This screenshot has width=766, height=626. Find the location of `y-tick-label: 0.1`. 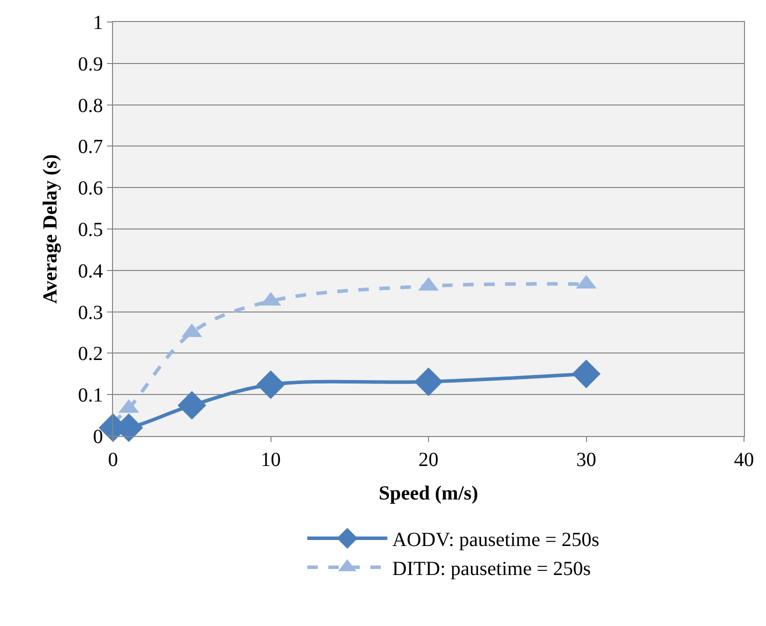

y-tick-label: 0.1 is located at coordinates (90, 395).